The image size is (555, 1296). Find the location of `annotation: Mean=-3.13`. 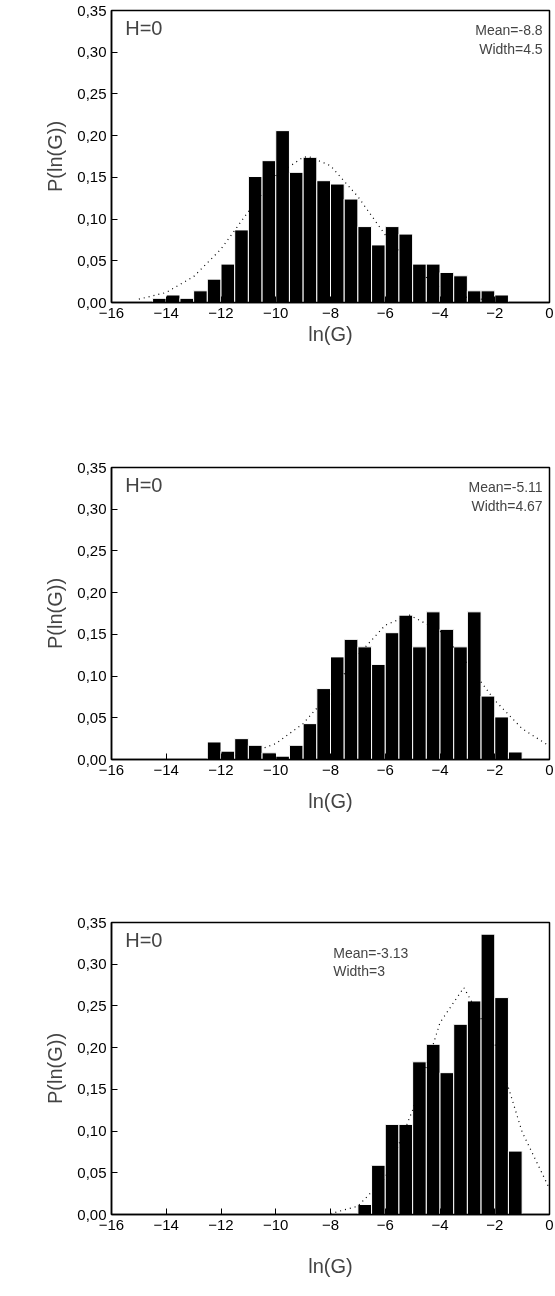

annotation: Mean=-3.13 is located at coordinates (371, 953).